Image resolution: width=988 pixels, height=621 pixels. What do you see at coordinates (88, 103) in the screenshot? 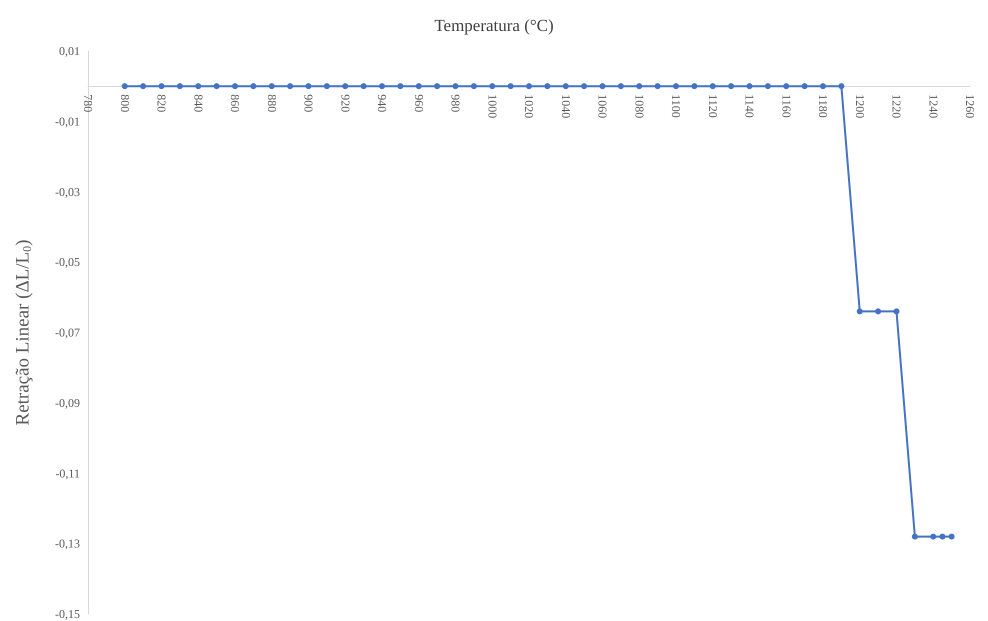
I see `x-tick-label: 780` at bounding box center [88, 103].